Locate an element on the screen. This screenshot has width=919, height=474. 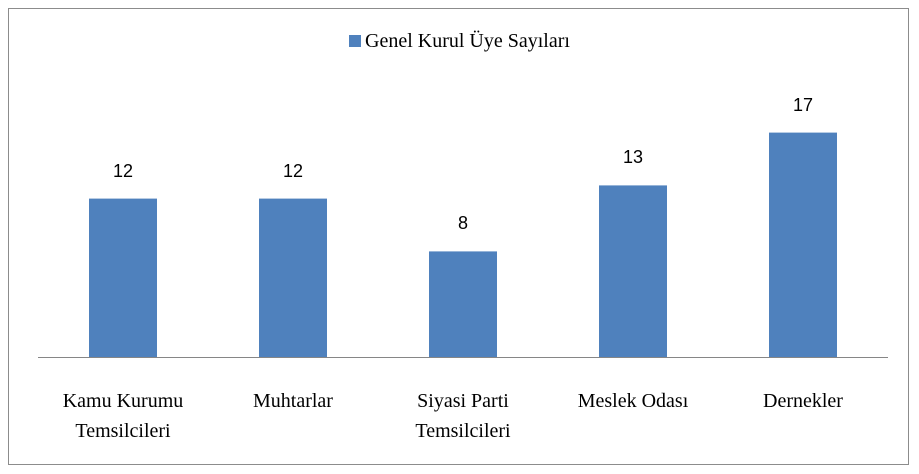
legend-swatch is located at coordinates (355, 41).